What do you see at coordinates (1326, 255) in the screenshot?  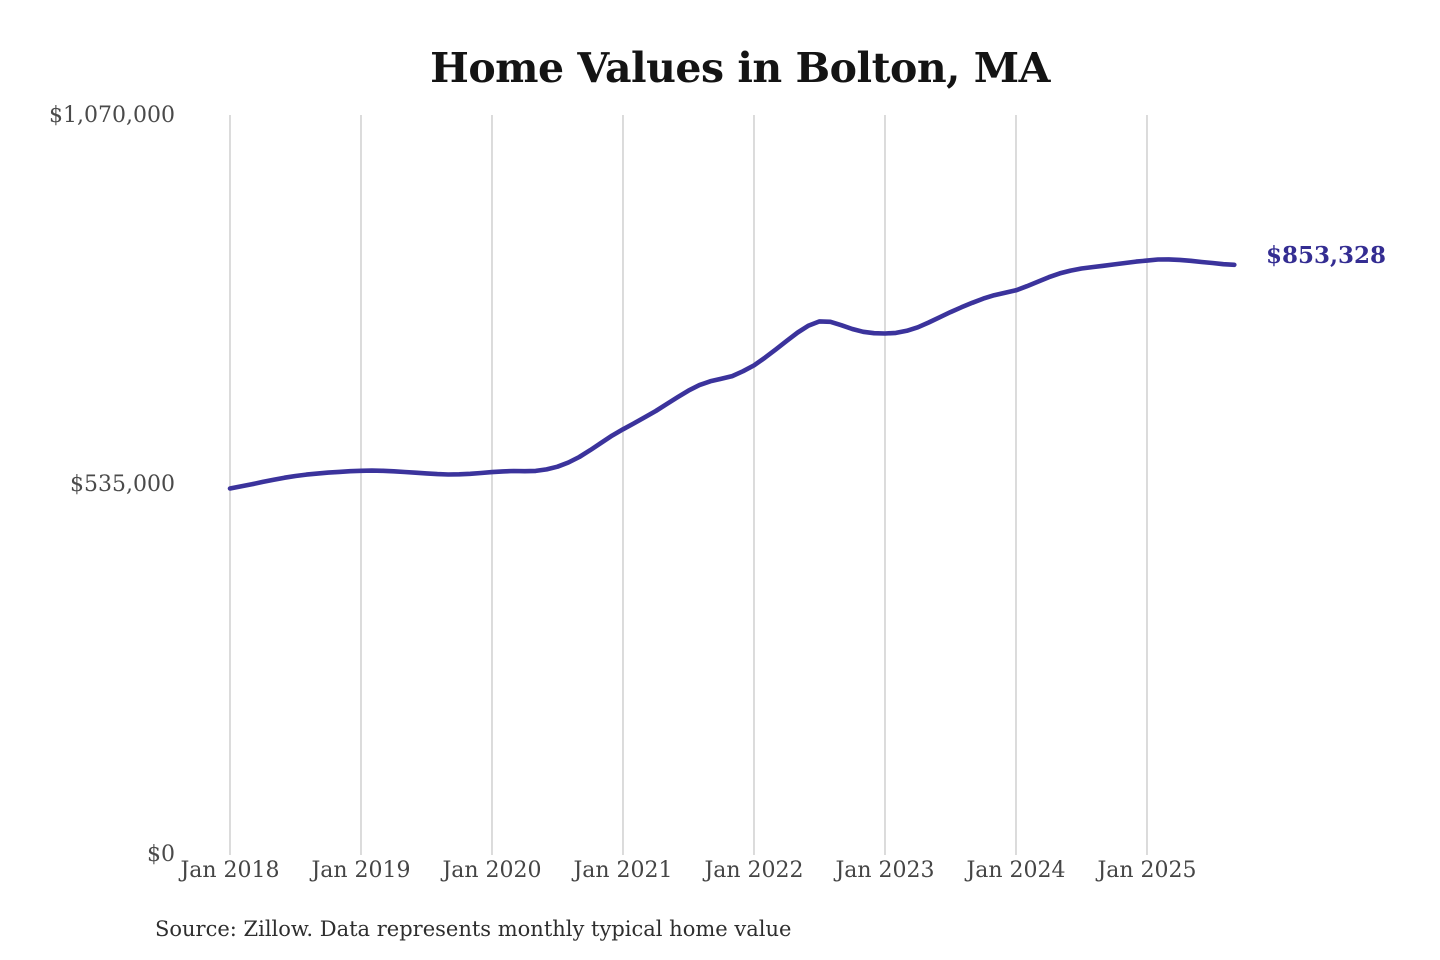 I see `latest-value-label: $853,328` at bounding box center [1326, 255].